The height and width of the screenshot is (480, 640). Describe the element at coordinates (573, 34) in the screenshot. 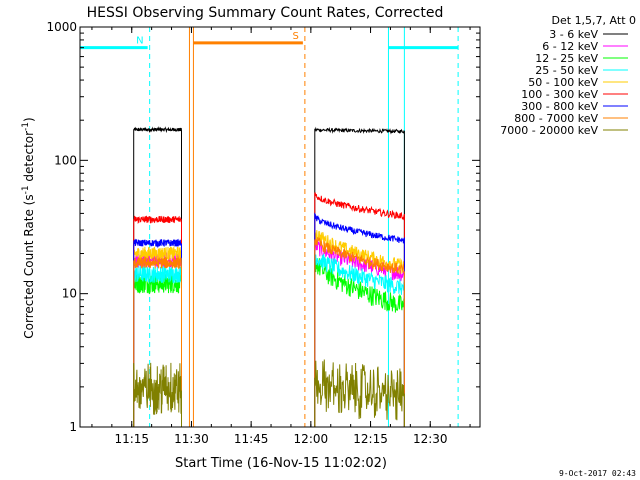

I see `legend-label-0: 3 - 6 keV` at that location.